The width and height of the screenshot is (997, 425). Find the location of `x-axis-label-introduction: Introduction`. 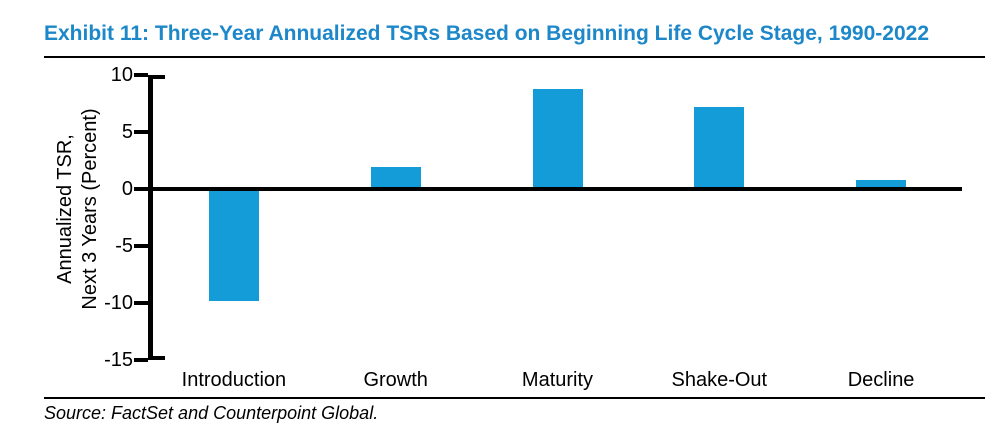

x-axis-label-introduction: Introduction is located at coordinates (234, 380).